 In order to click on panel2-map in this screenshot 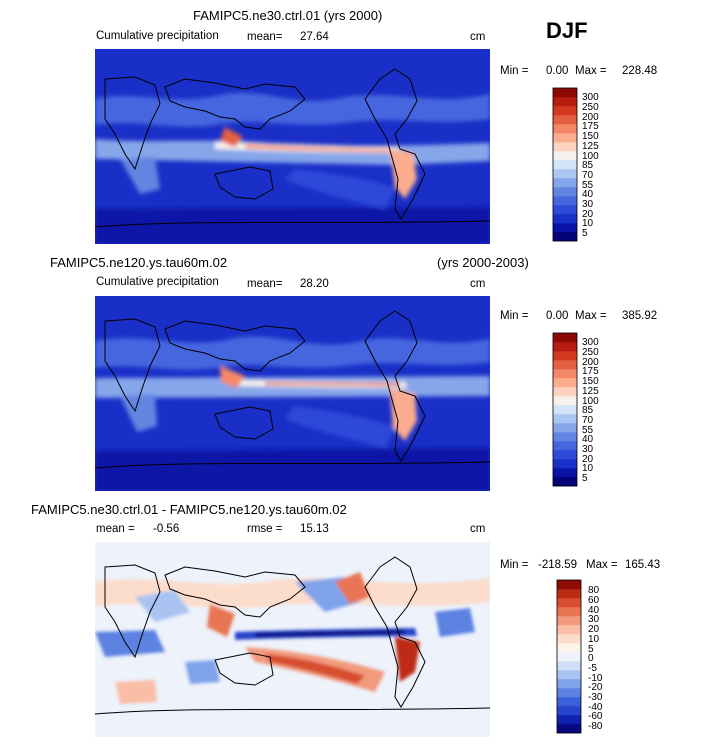, I will do `click(292, 393)`.